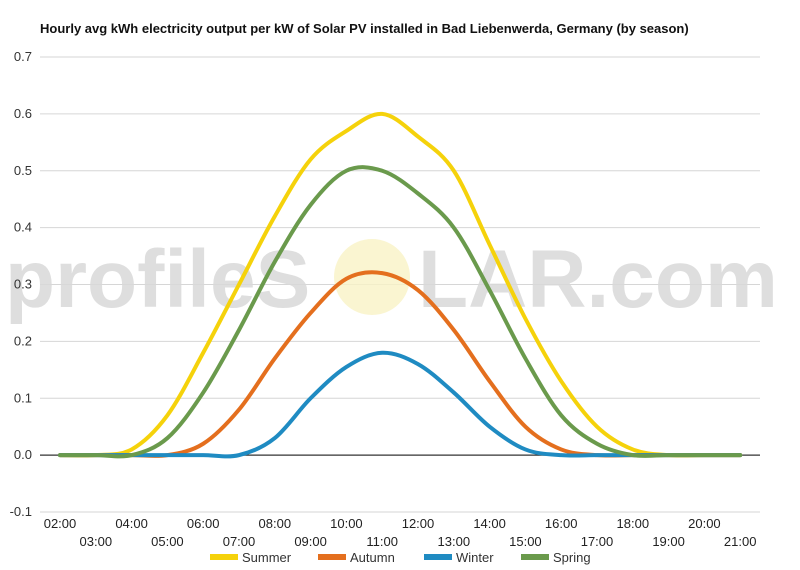  I want to click on legend-item-autumn: Autumn, so click(356, 557).